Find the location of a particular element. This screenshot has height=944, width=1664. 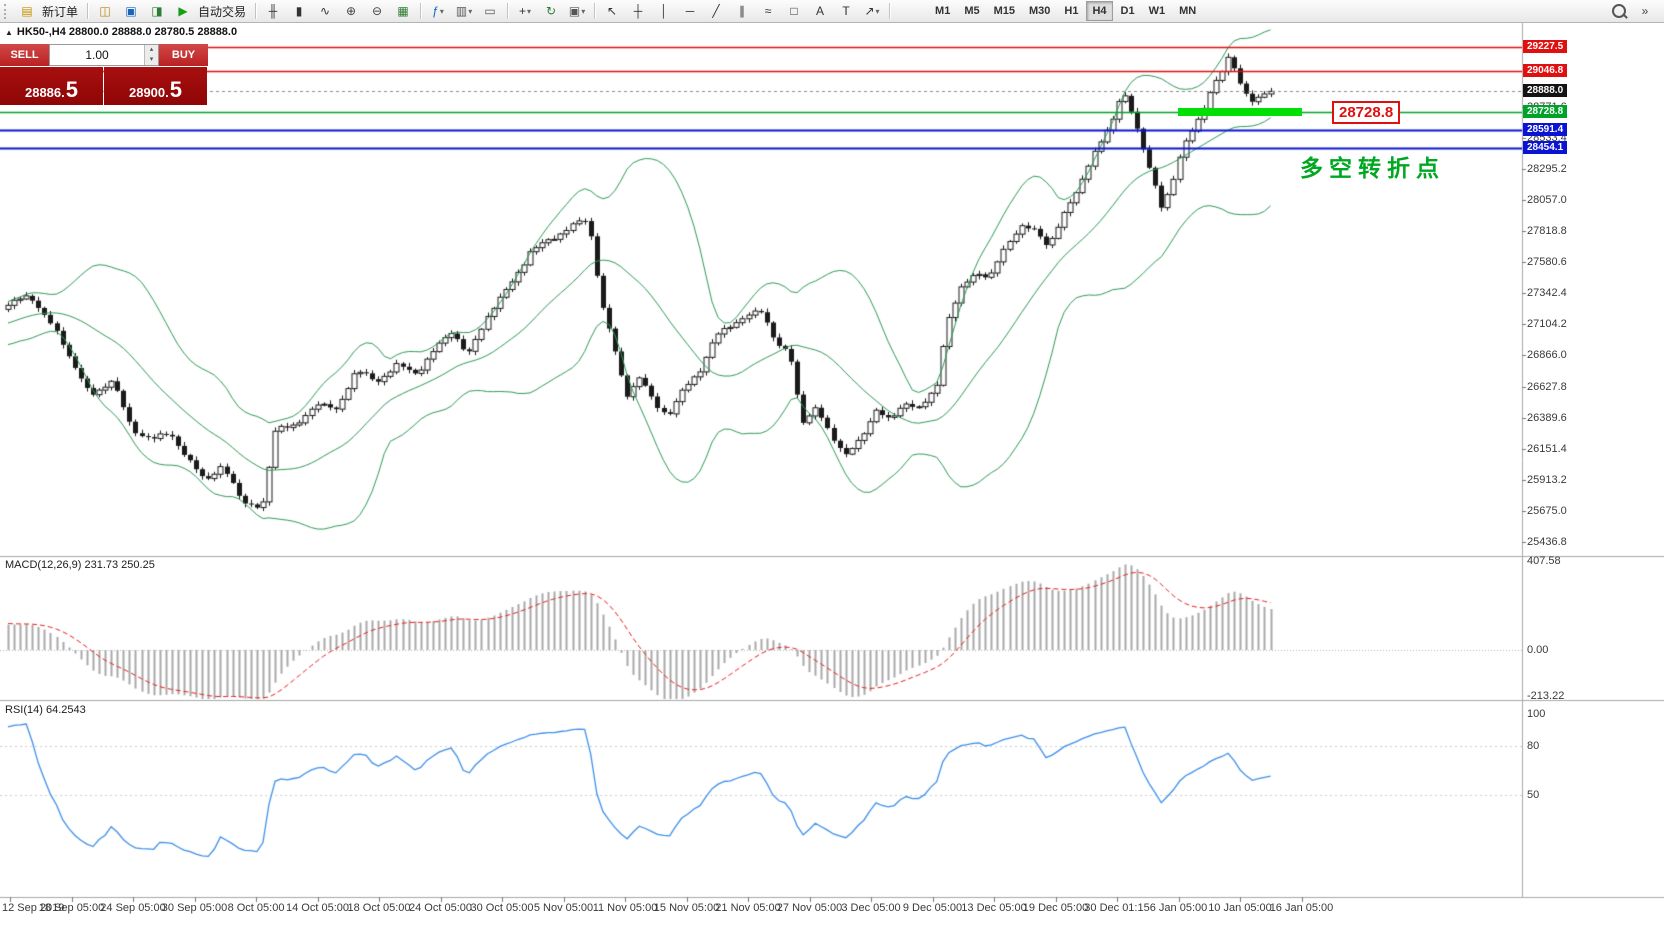

pane-separator-rsi is located at coordinates (832, 701).